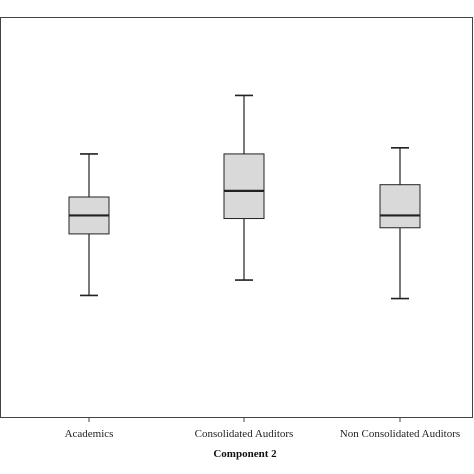  What do you see at coordinates (244, 419) in the screenshot?
I see `x-axis-ticks` at bounding box center [244, 419].